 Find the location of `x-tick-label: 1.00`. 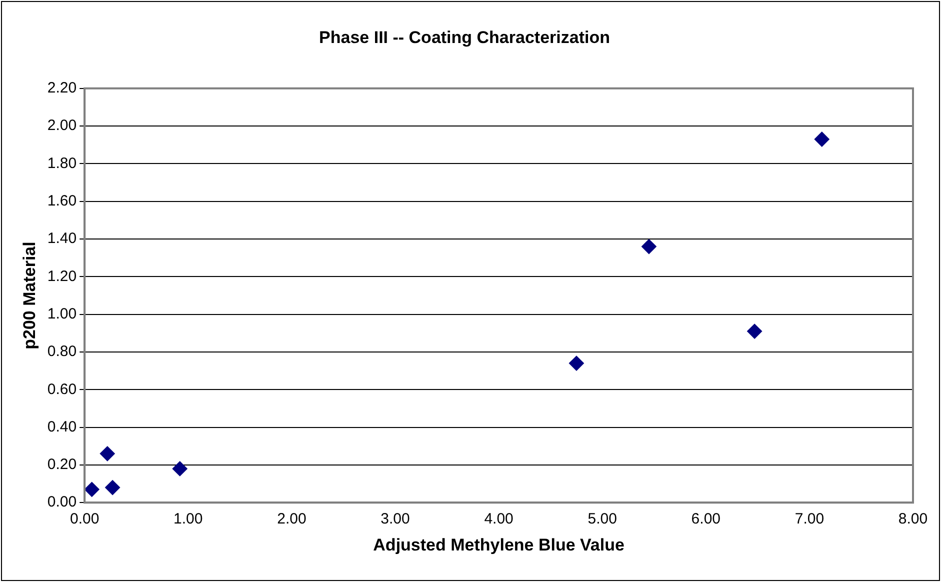

x-tick-label: 1.00 is located at coordinates (188, 519).